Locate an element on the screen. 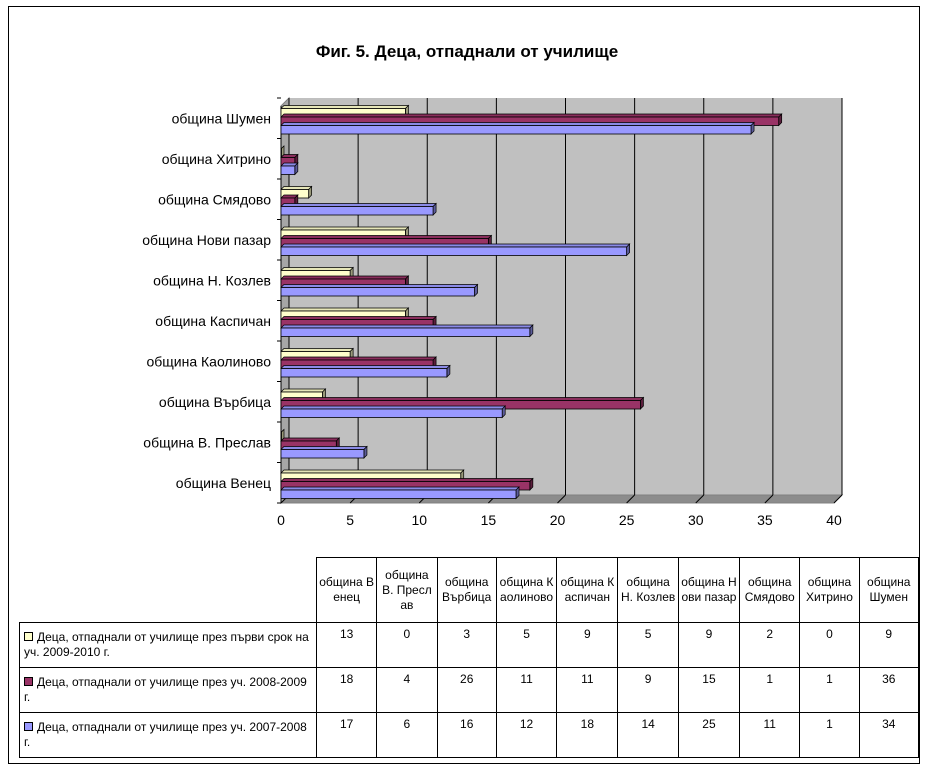 The image size is (930, 772). table-header-cell: община Н. Козлев is located at coordinates (648, 590).